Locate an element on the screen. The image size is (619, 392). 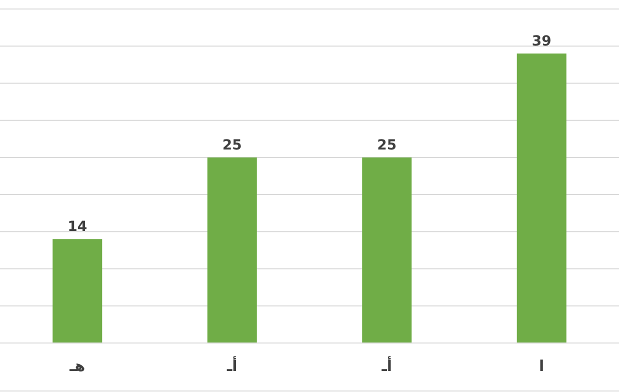
x-tick-label: هـ is located at coordinates (77, 366).